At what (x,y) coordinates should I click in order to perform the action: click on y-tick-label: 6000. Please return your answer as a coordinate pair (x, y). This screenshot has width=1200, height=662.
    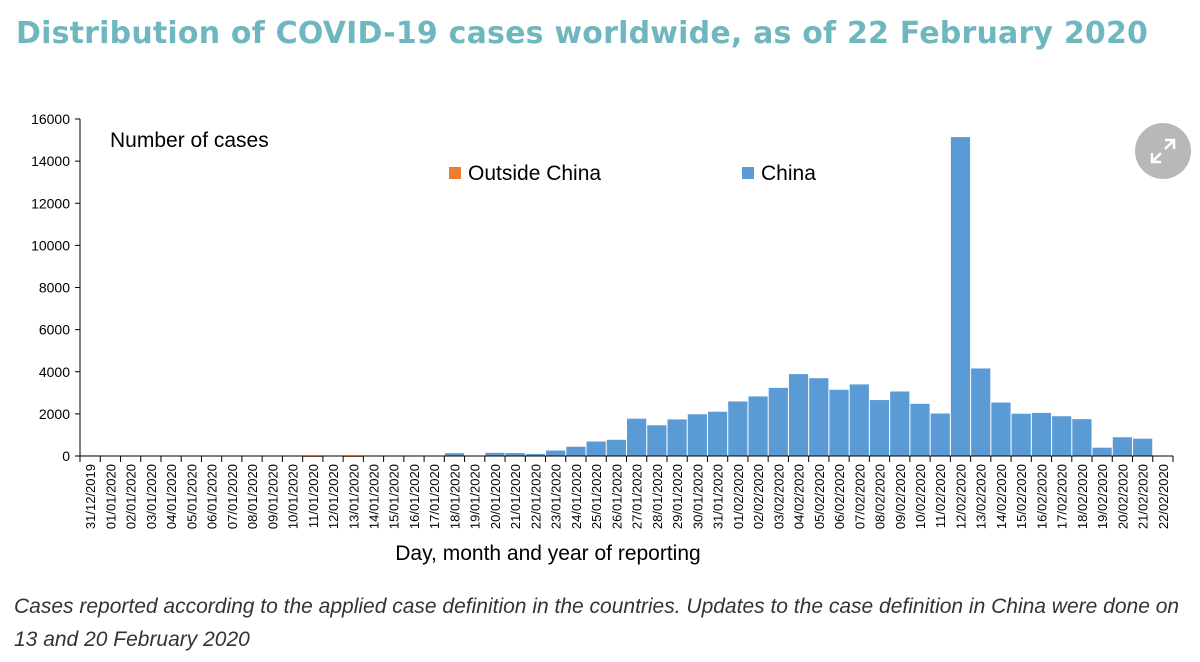
    Looking at the image, I should click on (54, 330).